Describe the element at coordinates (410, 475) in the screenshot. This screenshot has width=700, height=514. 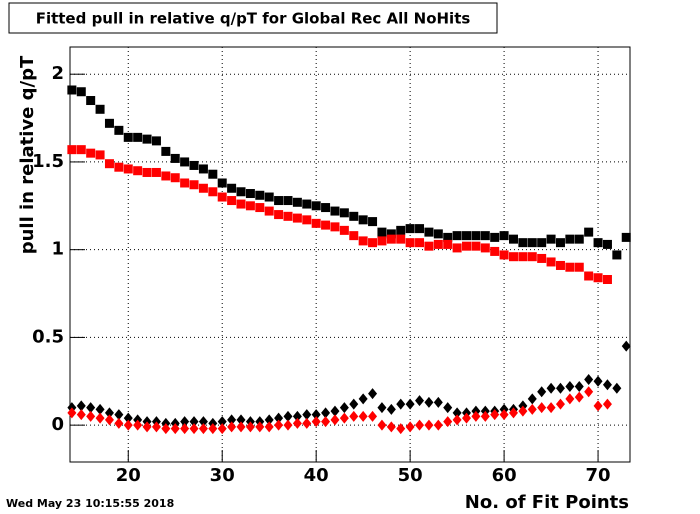
I see `x-tick-label: 50` at that location.